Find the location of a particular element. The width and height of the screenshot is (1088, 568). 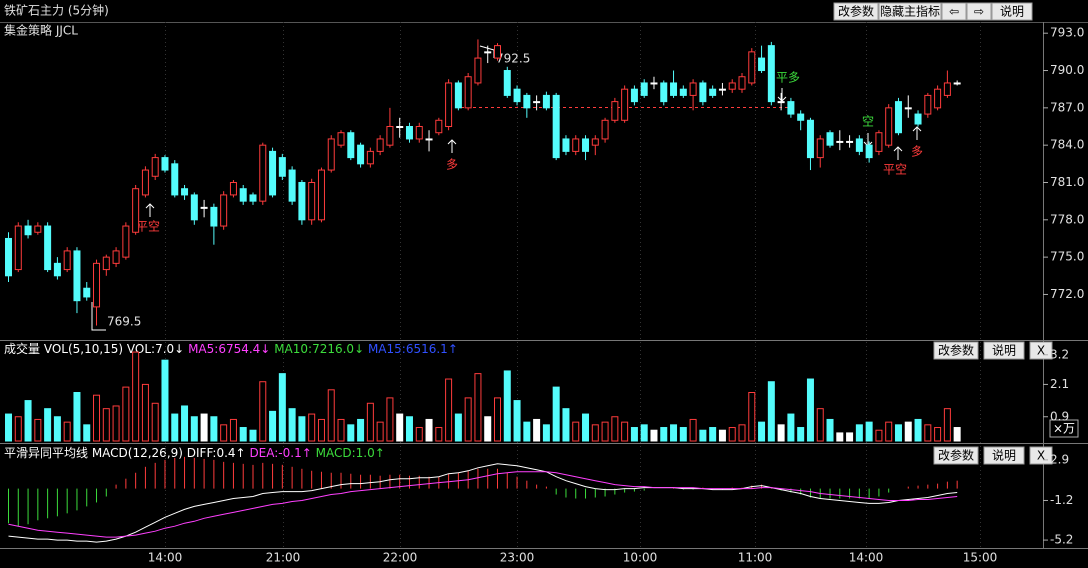

header-part: MA5:6754.4↓ is located at coordinates (229, 349).